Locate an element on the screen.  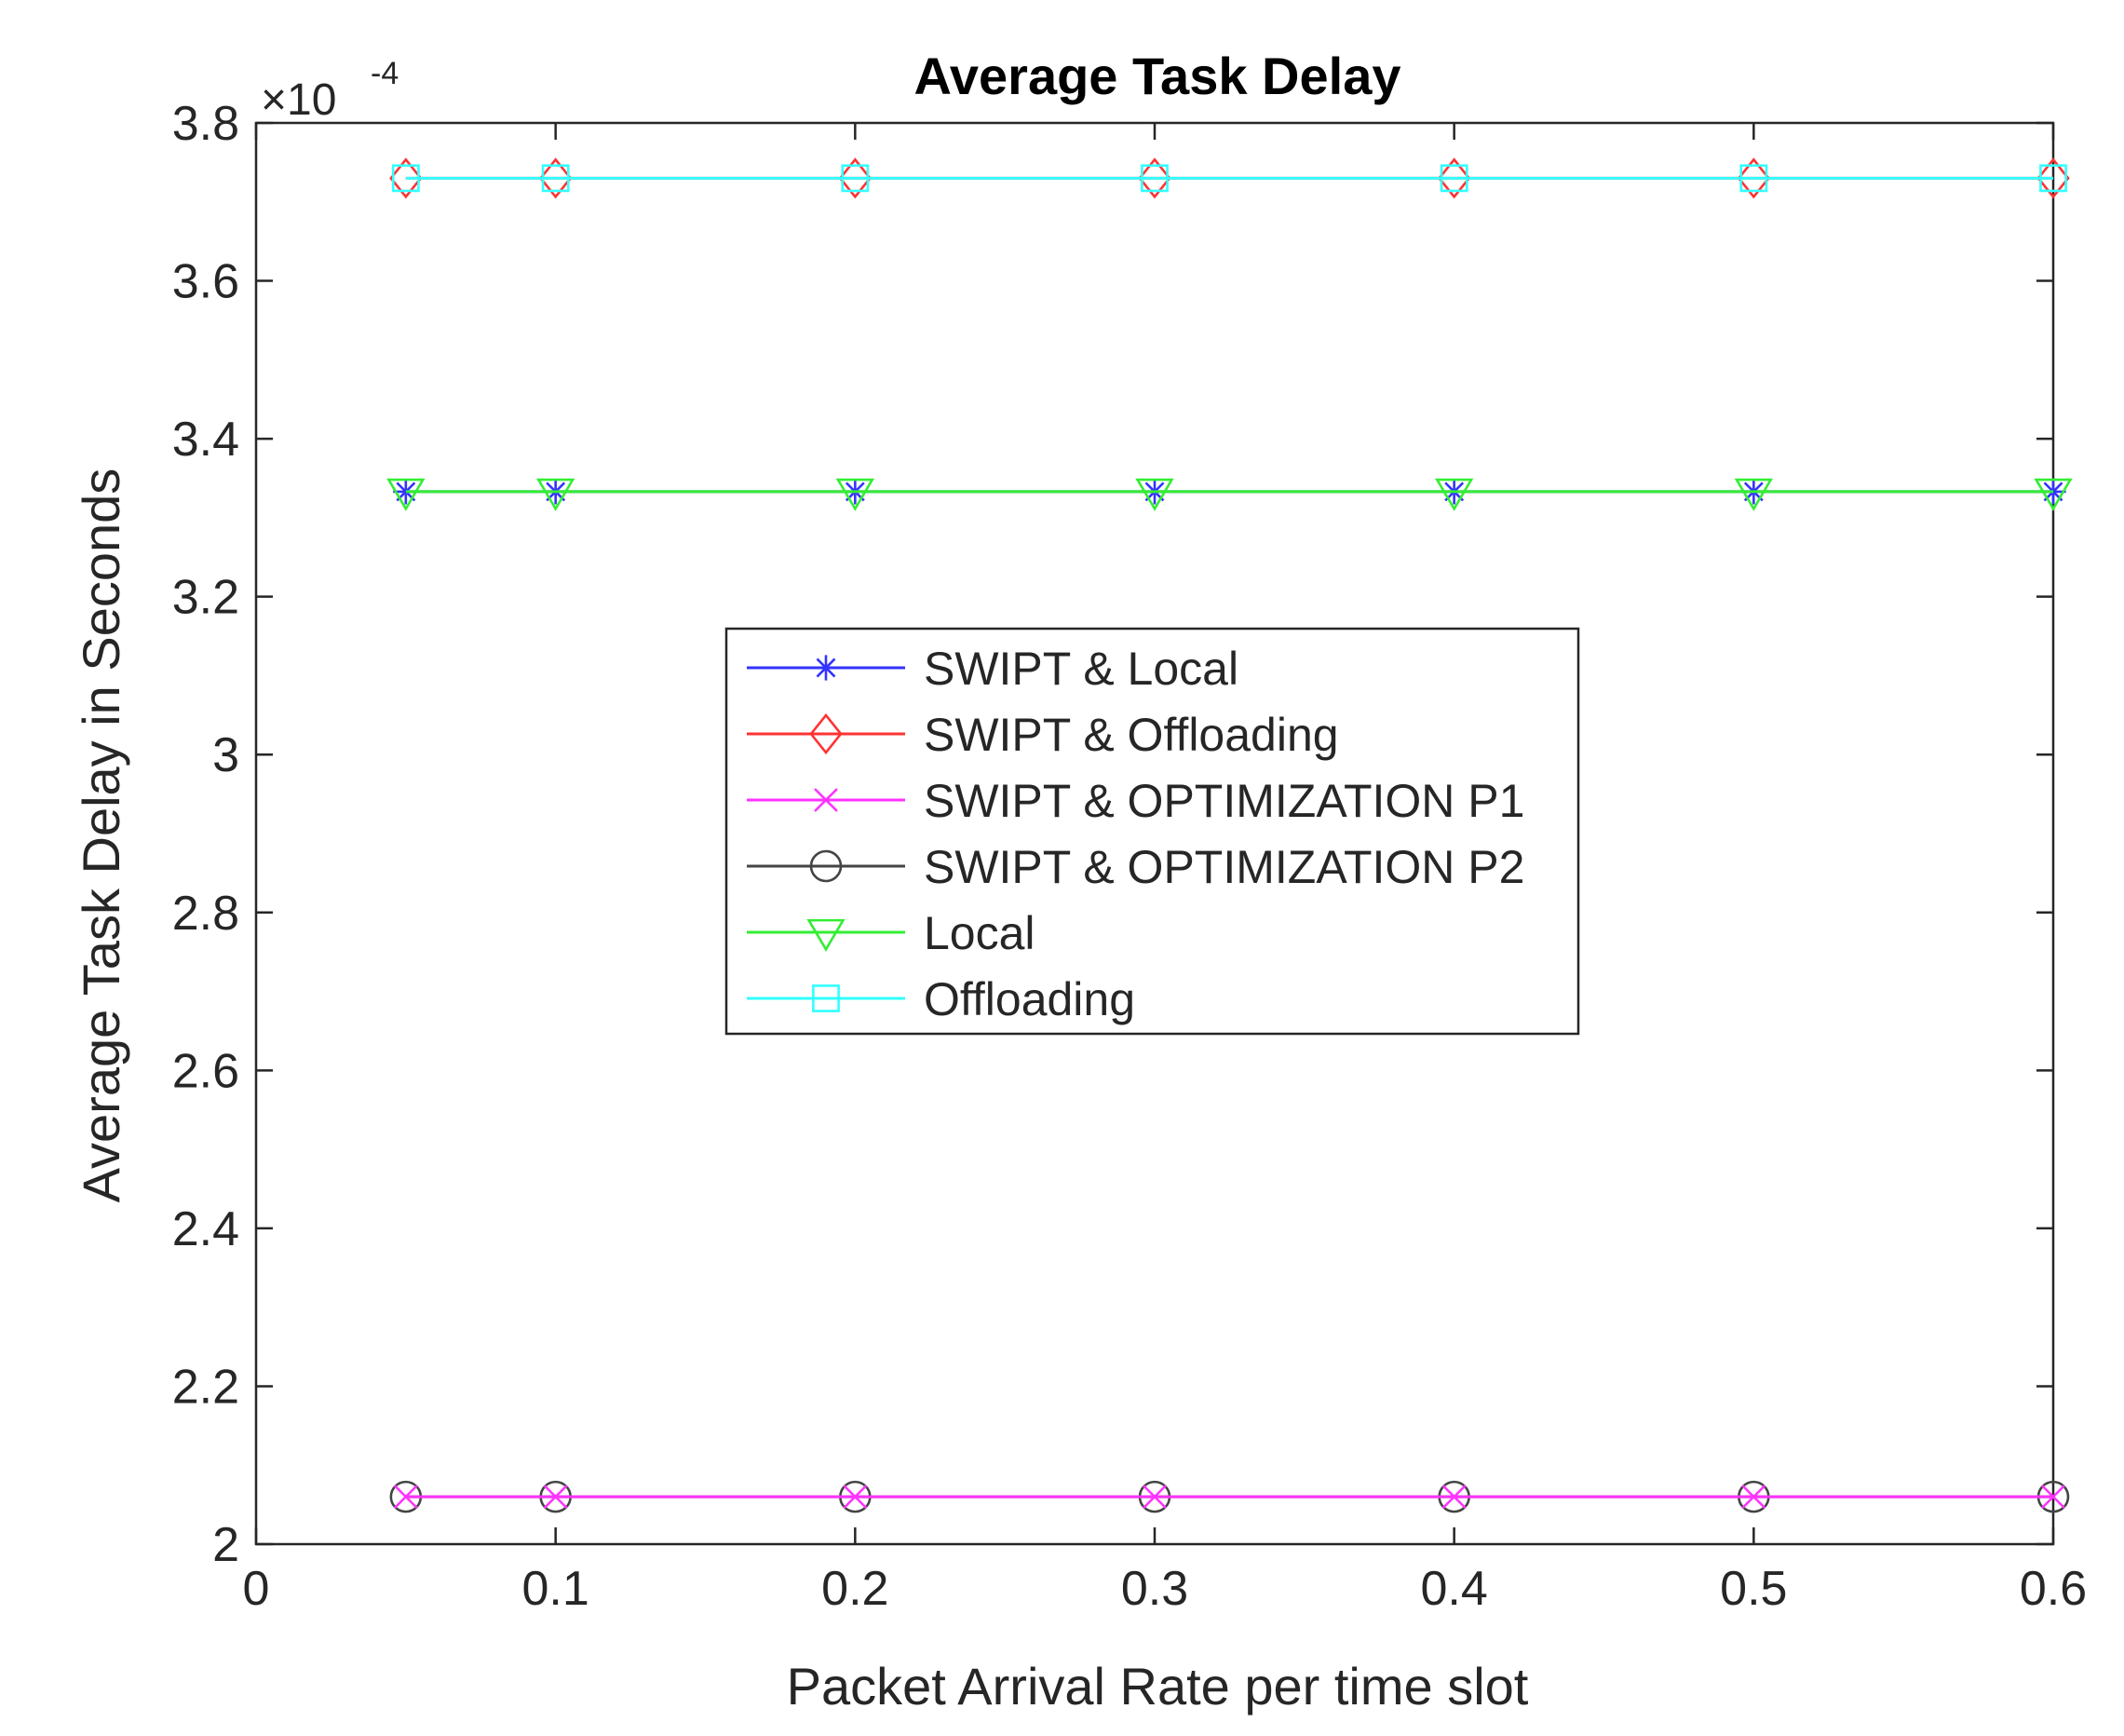
legend-box is located at coordinates (1152, 831).